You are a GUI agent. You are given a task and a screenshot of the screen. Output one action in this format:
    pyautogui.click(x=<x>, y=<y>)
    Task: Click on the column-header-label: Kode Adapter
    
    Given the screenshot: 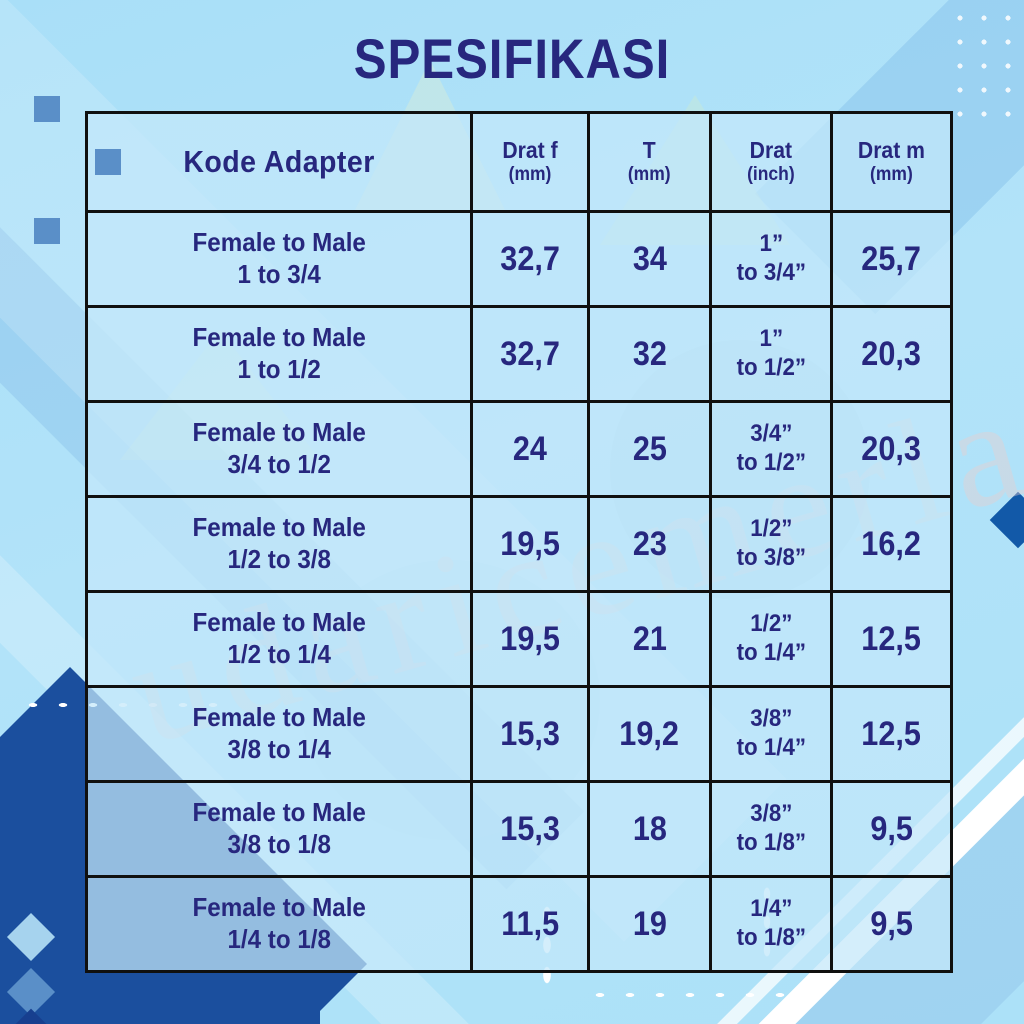 What is the action you would take?
    pyautogui.click(x=279, y=161)
    